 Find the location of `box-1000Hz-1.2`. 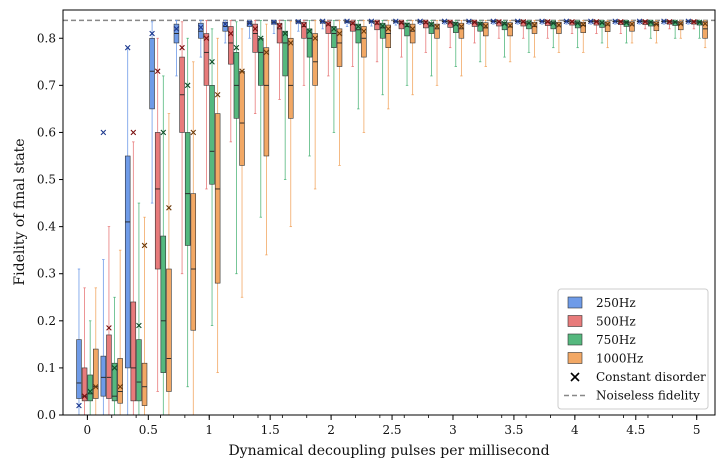

box-1000Hz-1.2 is located at coordinates (242, 163).